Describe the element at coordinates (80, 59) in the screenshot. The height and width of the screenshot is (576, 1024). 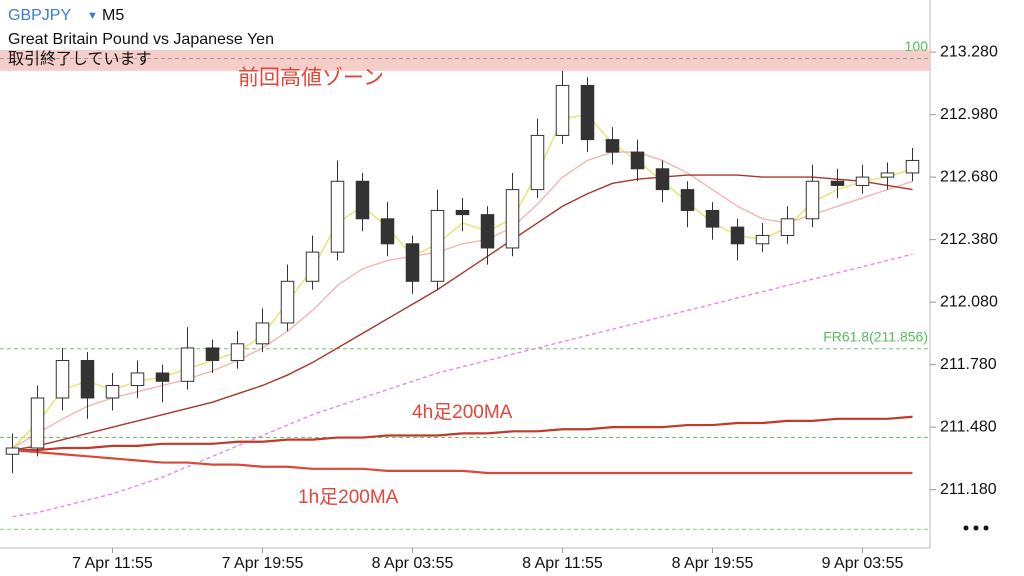
I see `market-status: 取引終了しています` at that location.